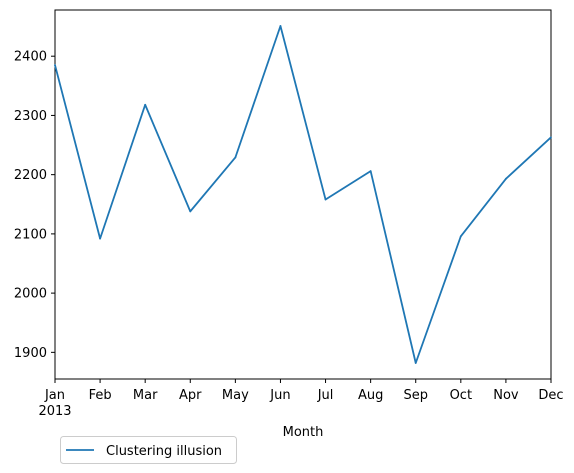 The image size is (574, 473). I want to click on x-tick-label: Oct, so click(461, 395).